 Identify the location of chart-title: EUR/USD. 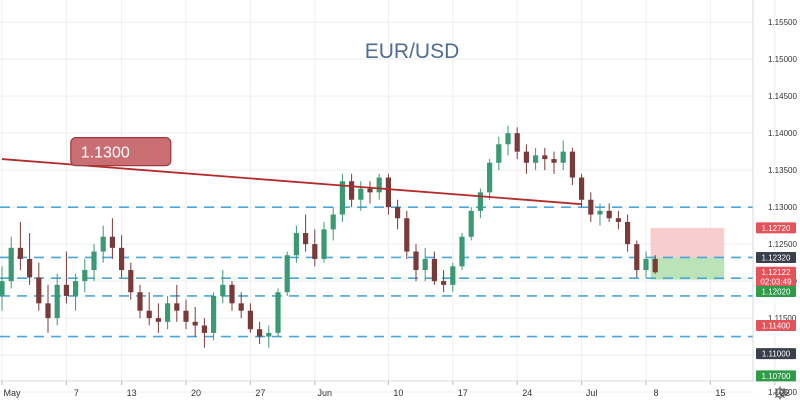
(412, 51).